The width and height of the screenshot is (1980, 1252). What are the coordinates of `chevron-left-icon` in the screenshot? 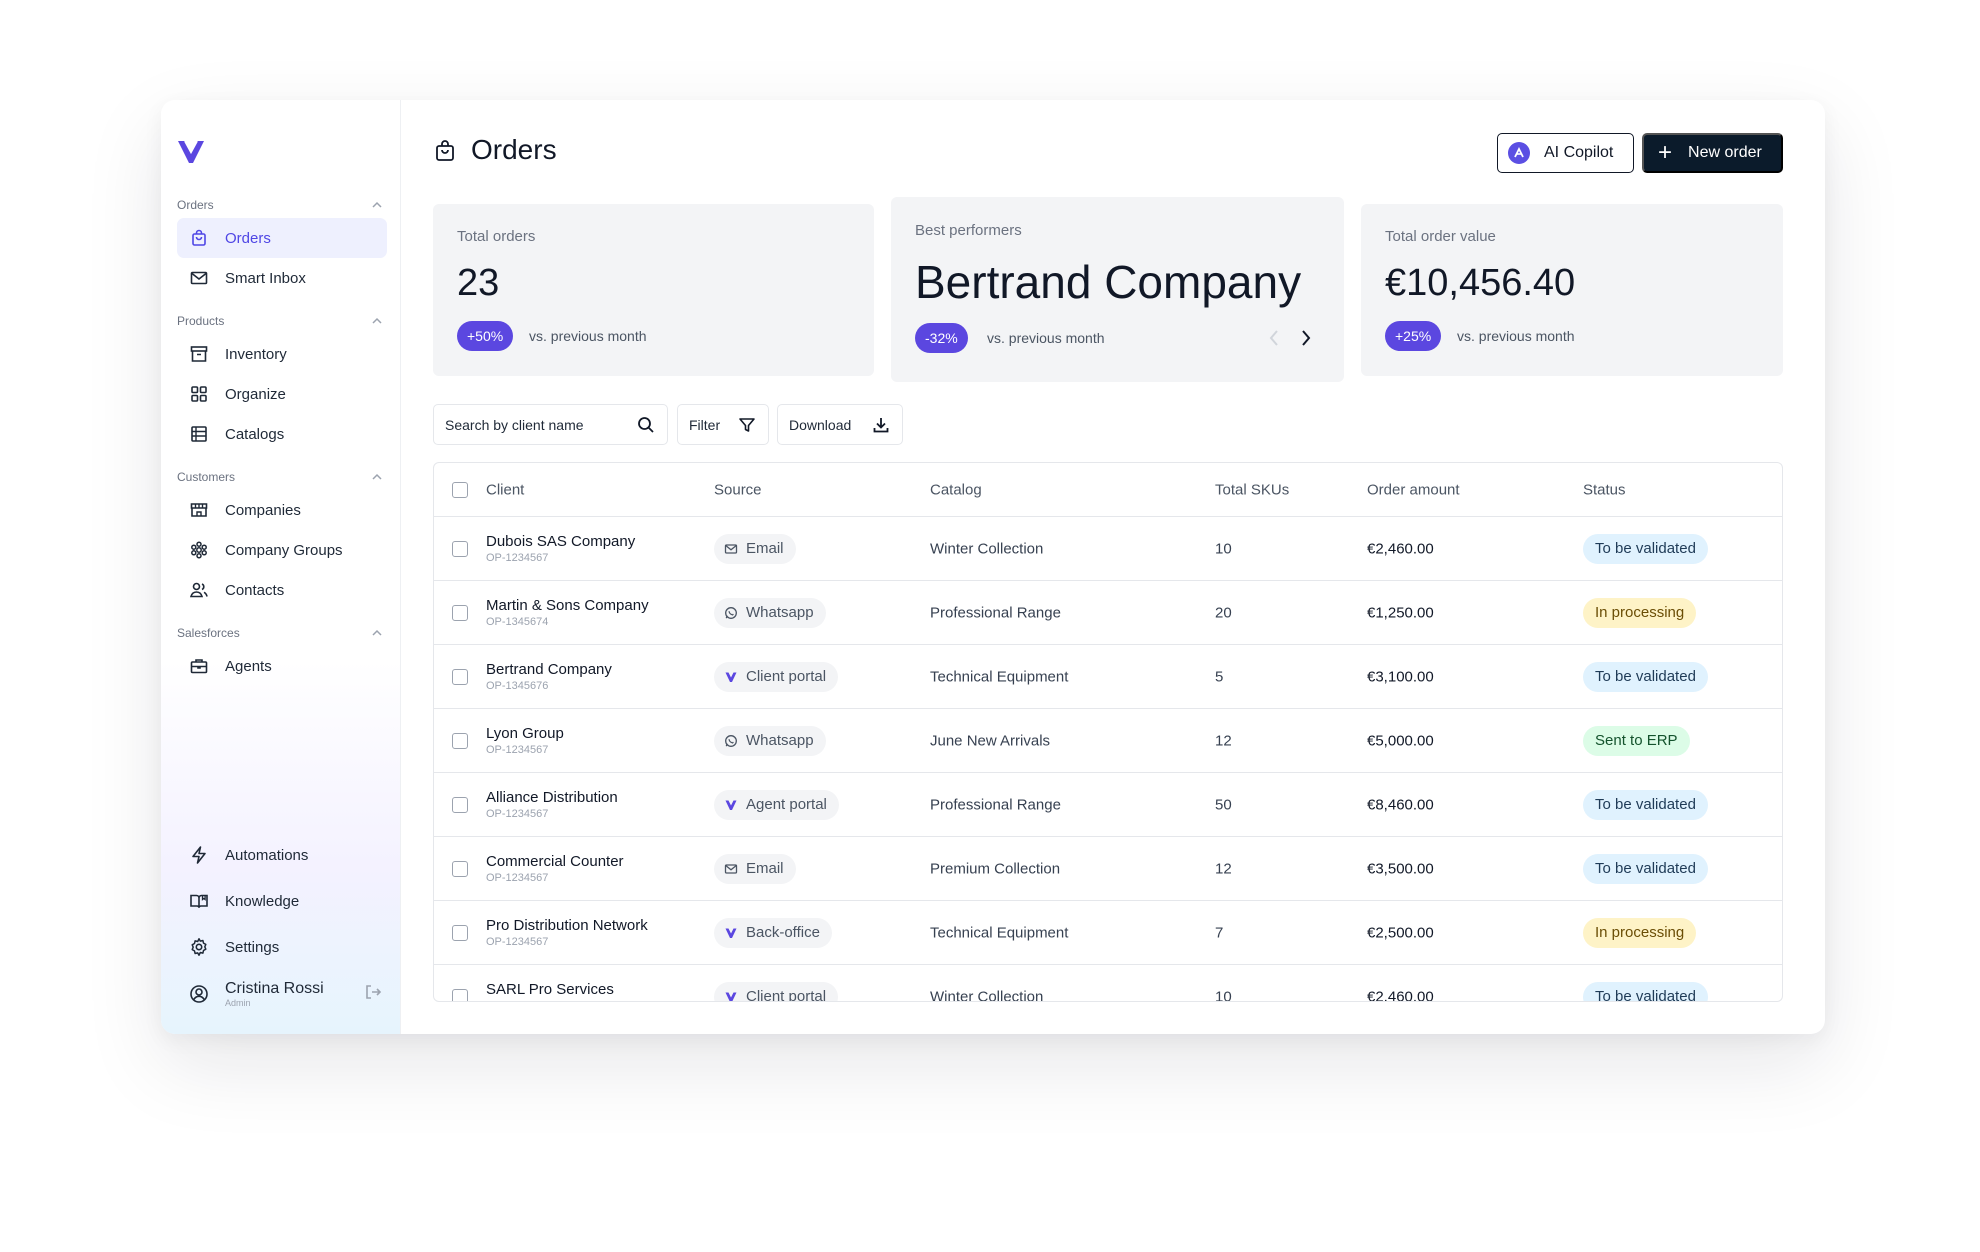 It's located at (1274, 338).